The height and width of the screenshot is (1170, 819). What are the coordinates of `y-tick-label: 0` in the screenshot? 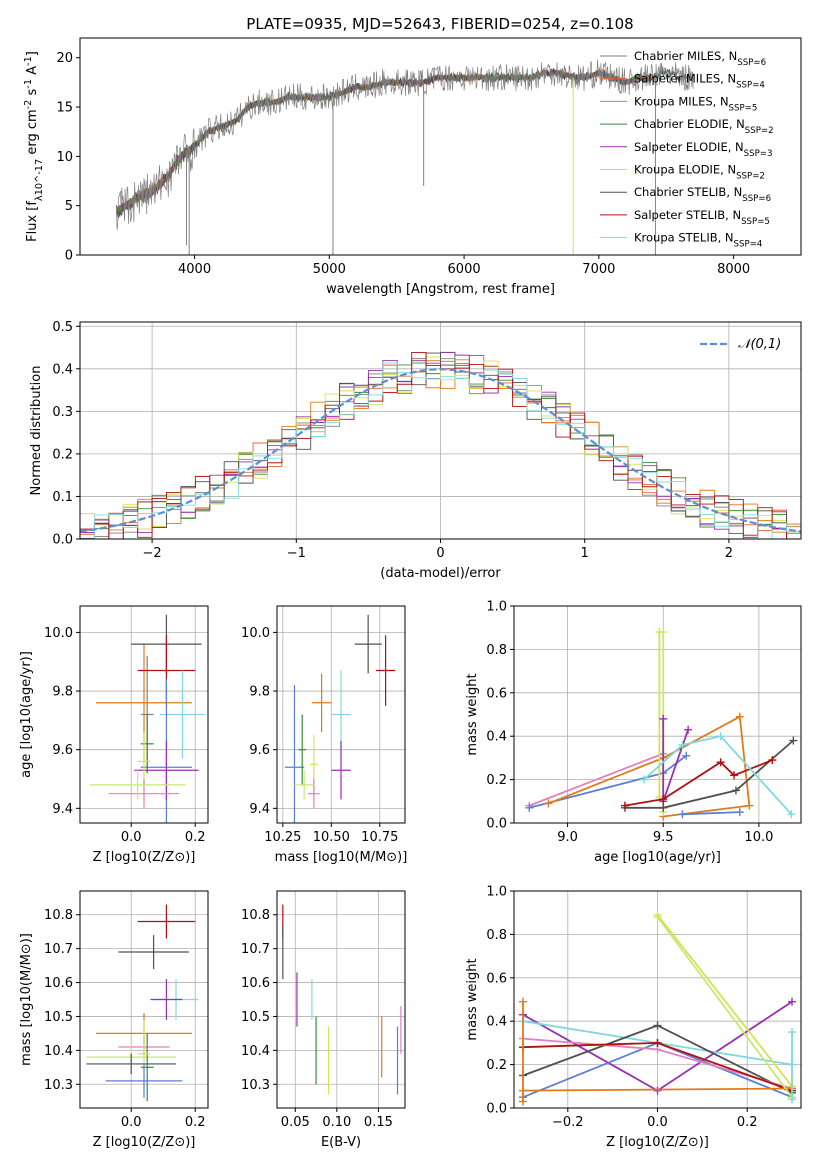 It's located at (69, 256).